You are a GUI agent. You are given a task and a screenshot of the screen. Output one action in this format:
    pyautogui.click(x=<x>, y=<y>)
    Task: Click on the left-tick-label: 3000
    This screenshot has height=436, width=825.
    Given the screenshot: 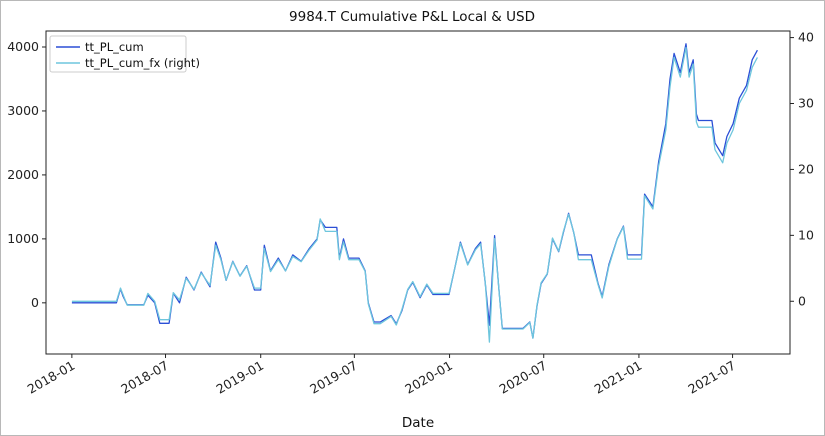 What is the action you would take?
    pyautogui.click(x=23, y=110)
    